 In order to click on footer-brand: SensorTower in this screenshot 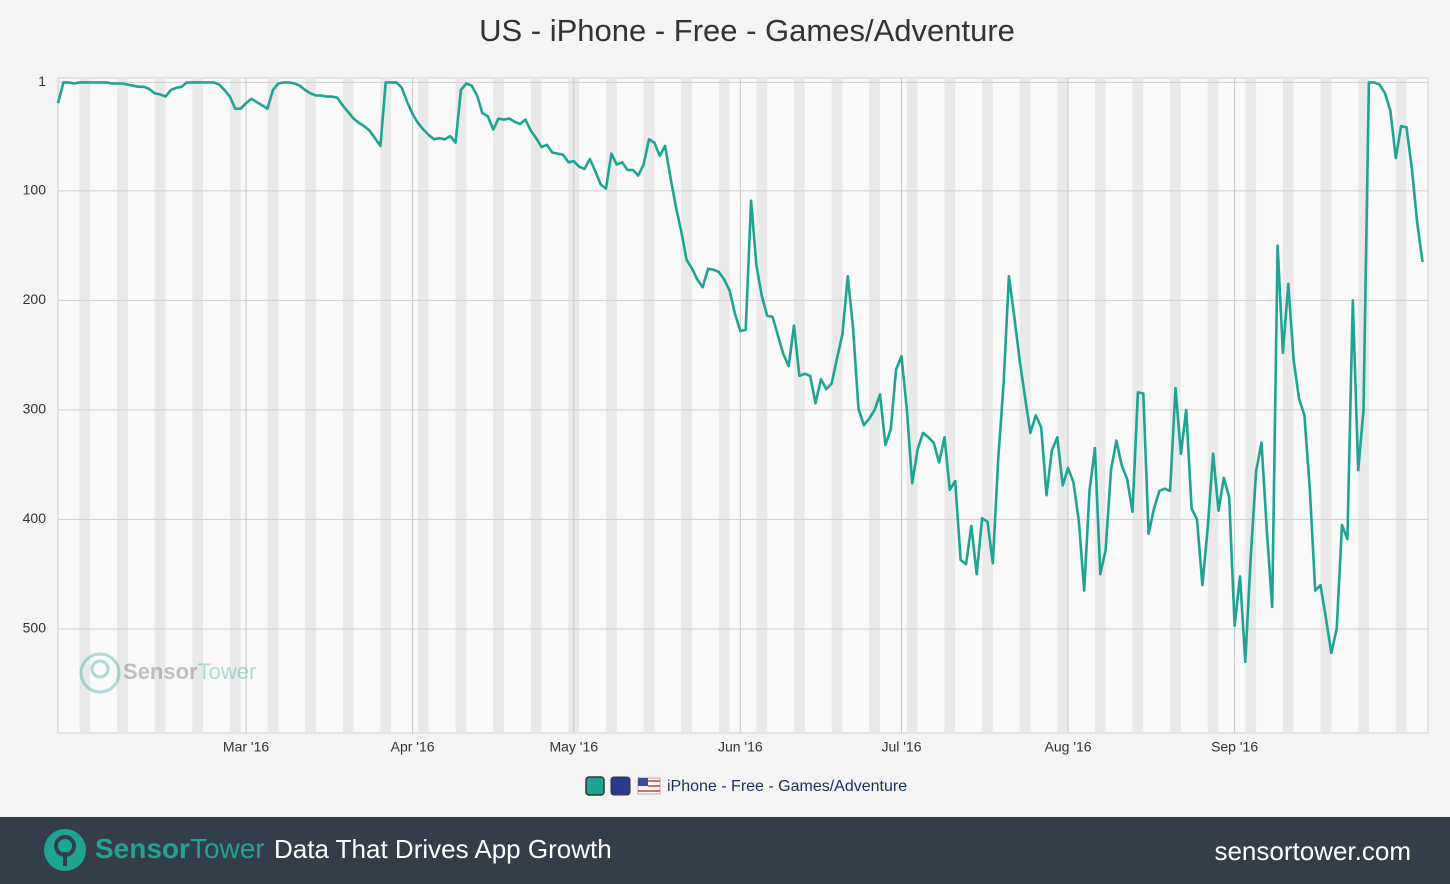, I will do `click(180, 848)`.